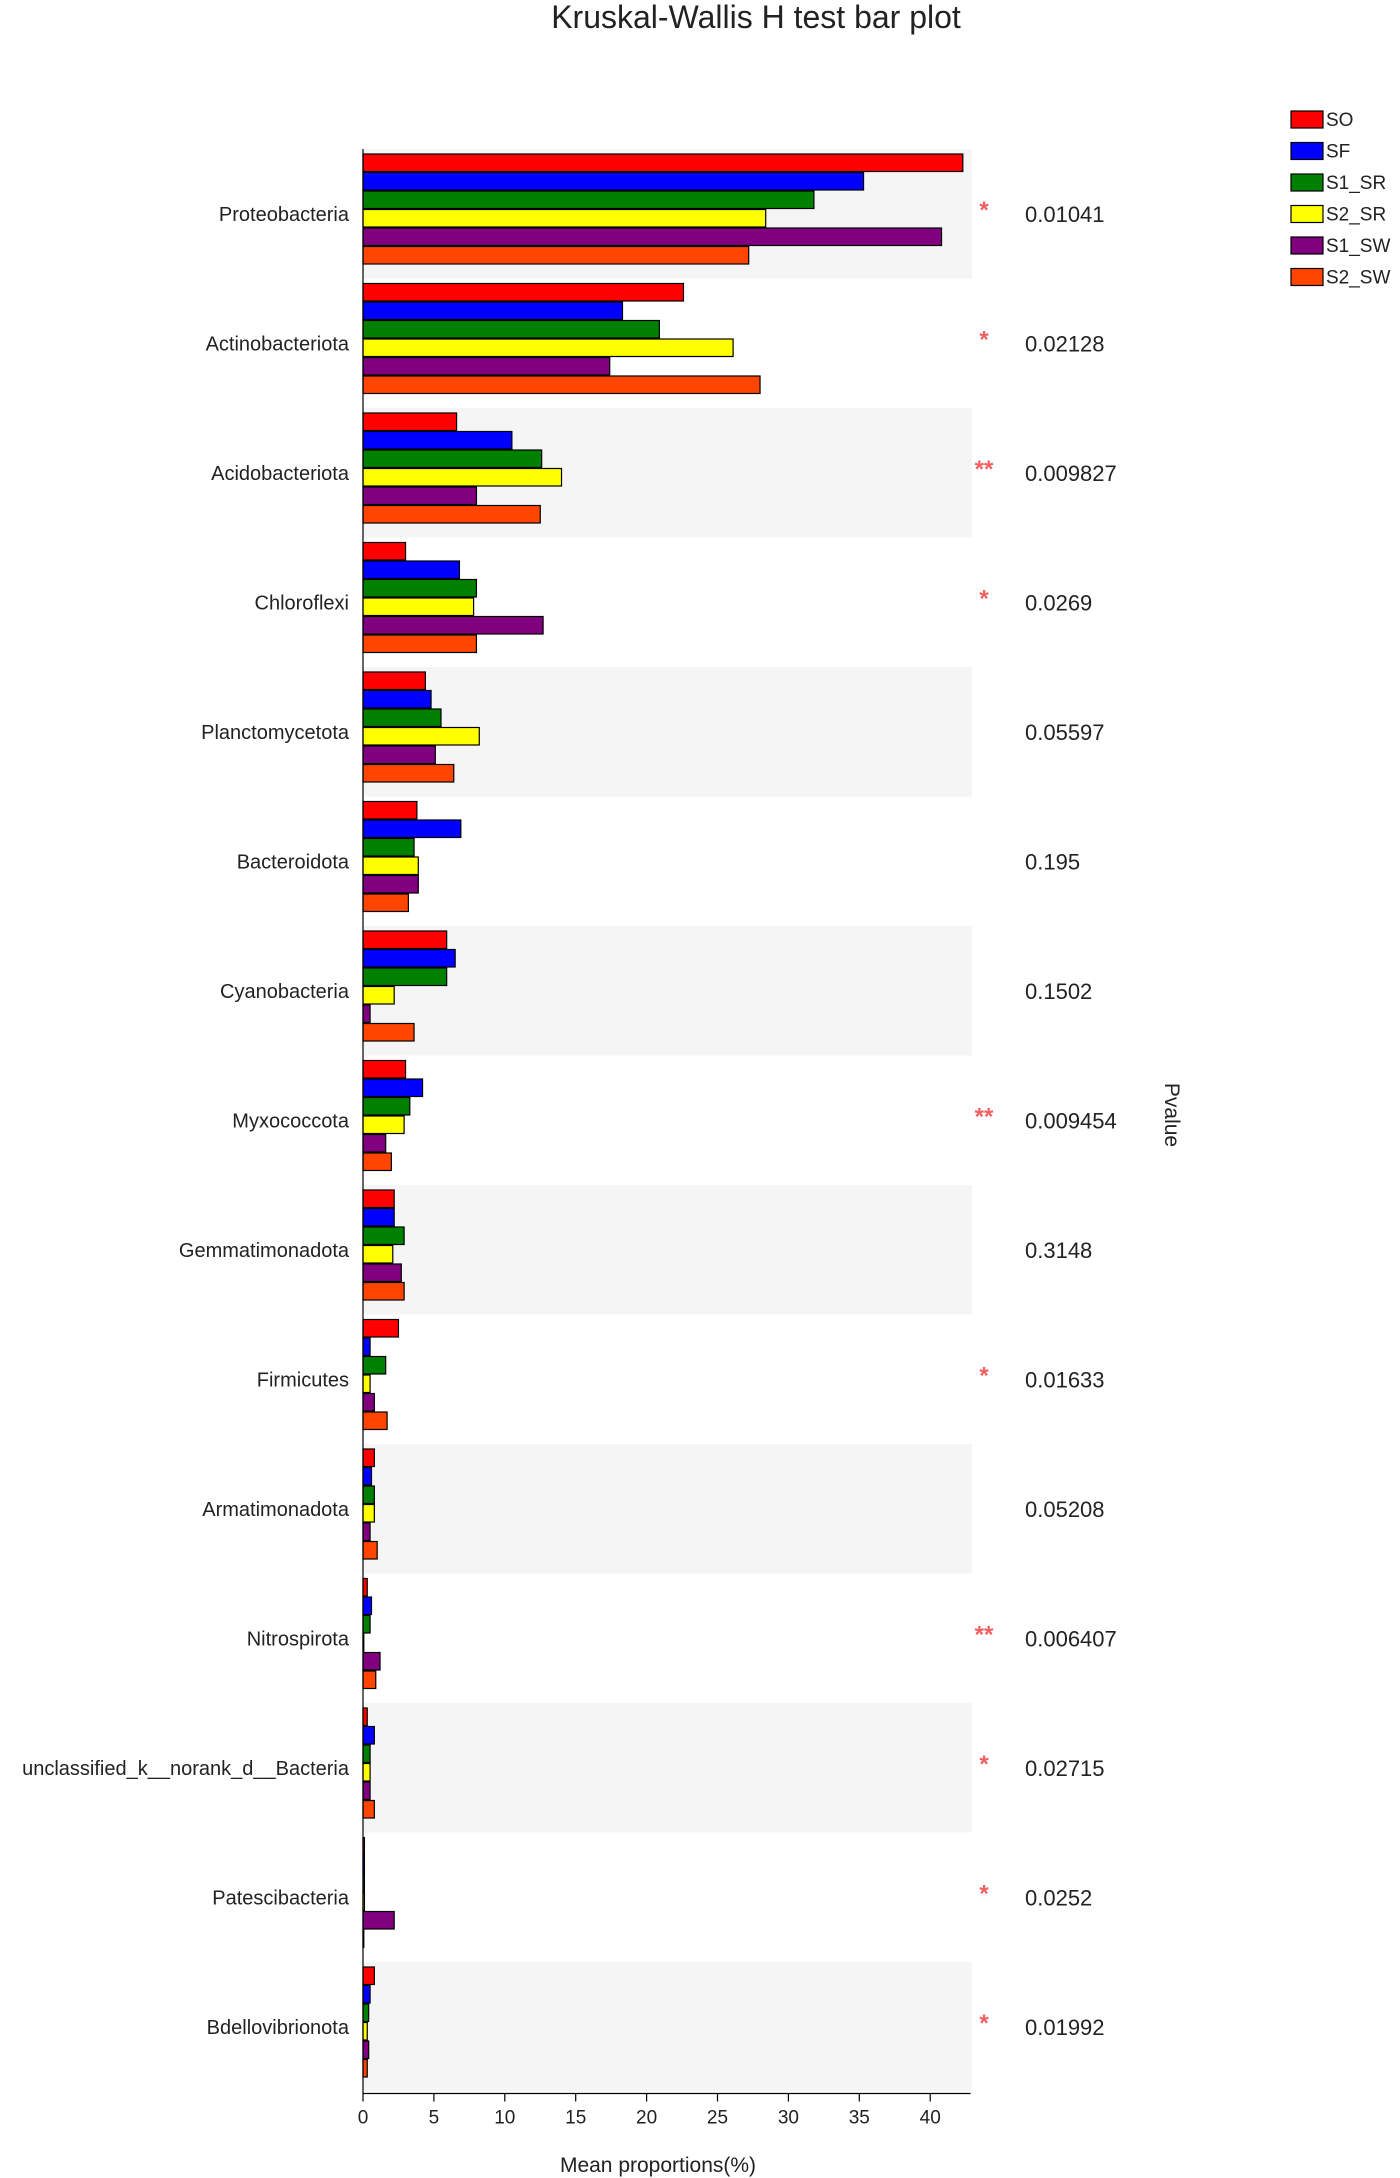  Describe the element at coordinates (1358, 246) in the screenshot. I see `legend-label: S1_SW` at that location.